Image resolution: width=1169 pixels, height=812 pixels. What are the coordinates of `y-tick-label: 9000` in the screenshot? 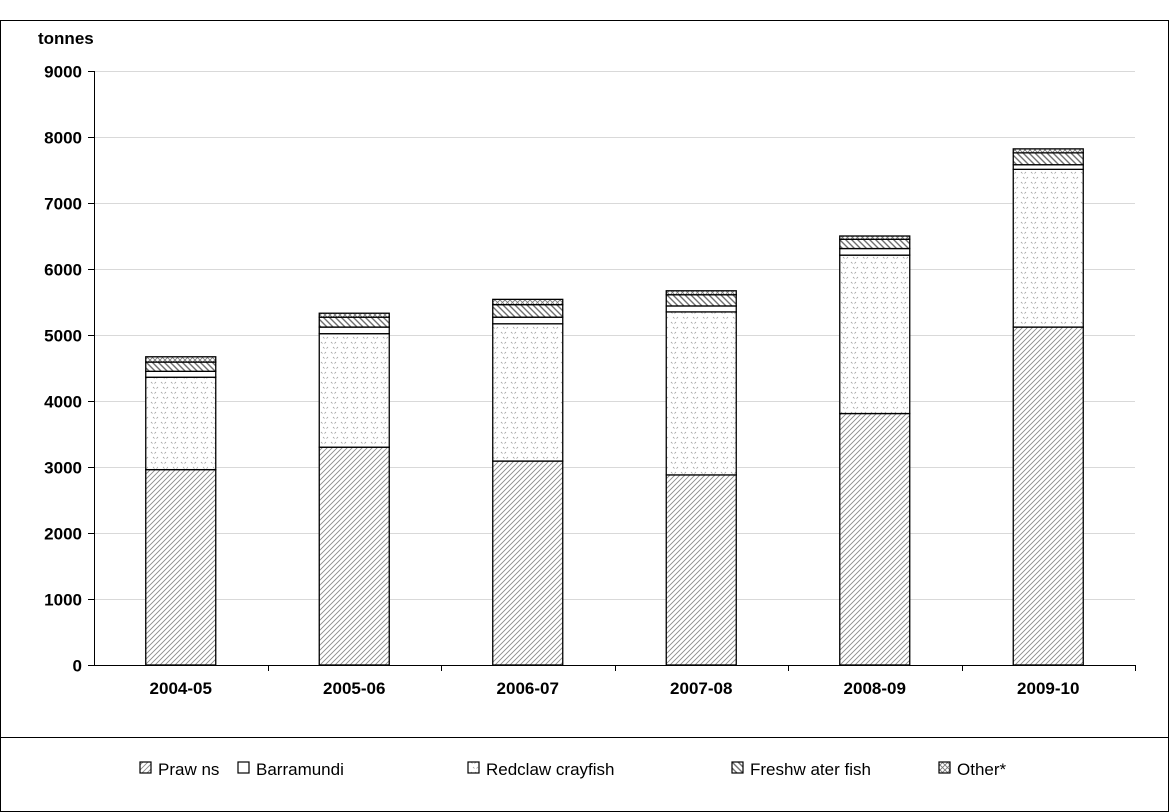 It's located at (63, 72).